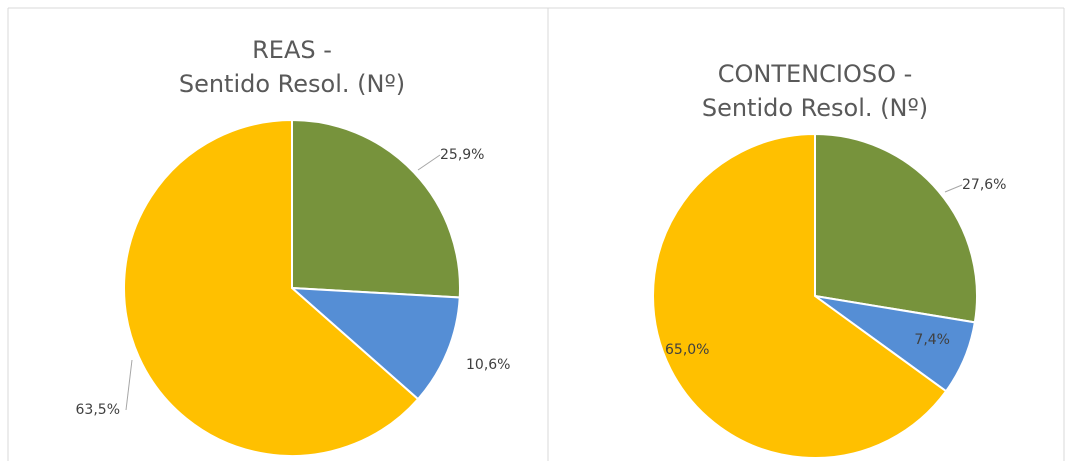 The height and width of the screenshot is (461, 1072). What do you see at coordinates (488, 365) in the screenshot?
I see `data-label: 10,6%` at bounding box center [488, 365].